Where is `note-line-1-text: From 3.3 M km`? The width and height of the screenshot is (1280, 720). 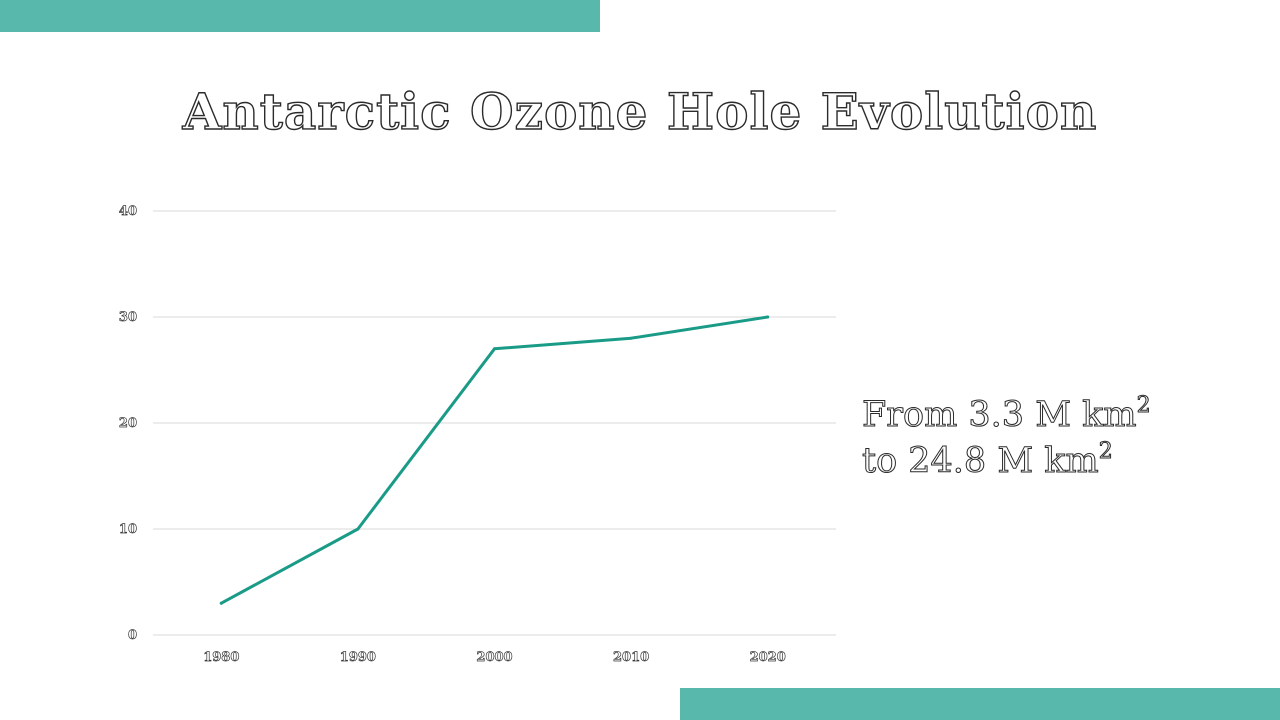 note-line-1-text: From 3.3 M km is located at coordinates (1000, 415).